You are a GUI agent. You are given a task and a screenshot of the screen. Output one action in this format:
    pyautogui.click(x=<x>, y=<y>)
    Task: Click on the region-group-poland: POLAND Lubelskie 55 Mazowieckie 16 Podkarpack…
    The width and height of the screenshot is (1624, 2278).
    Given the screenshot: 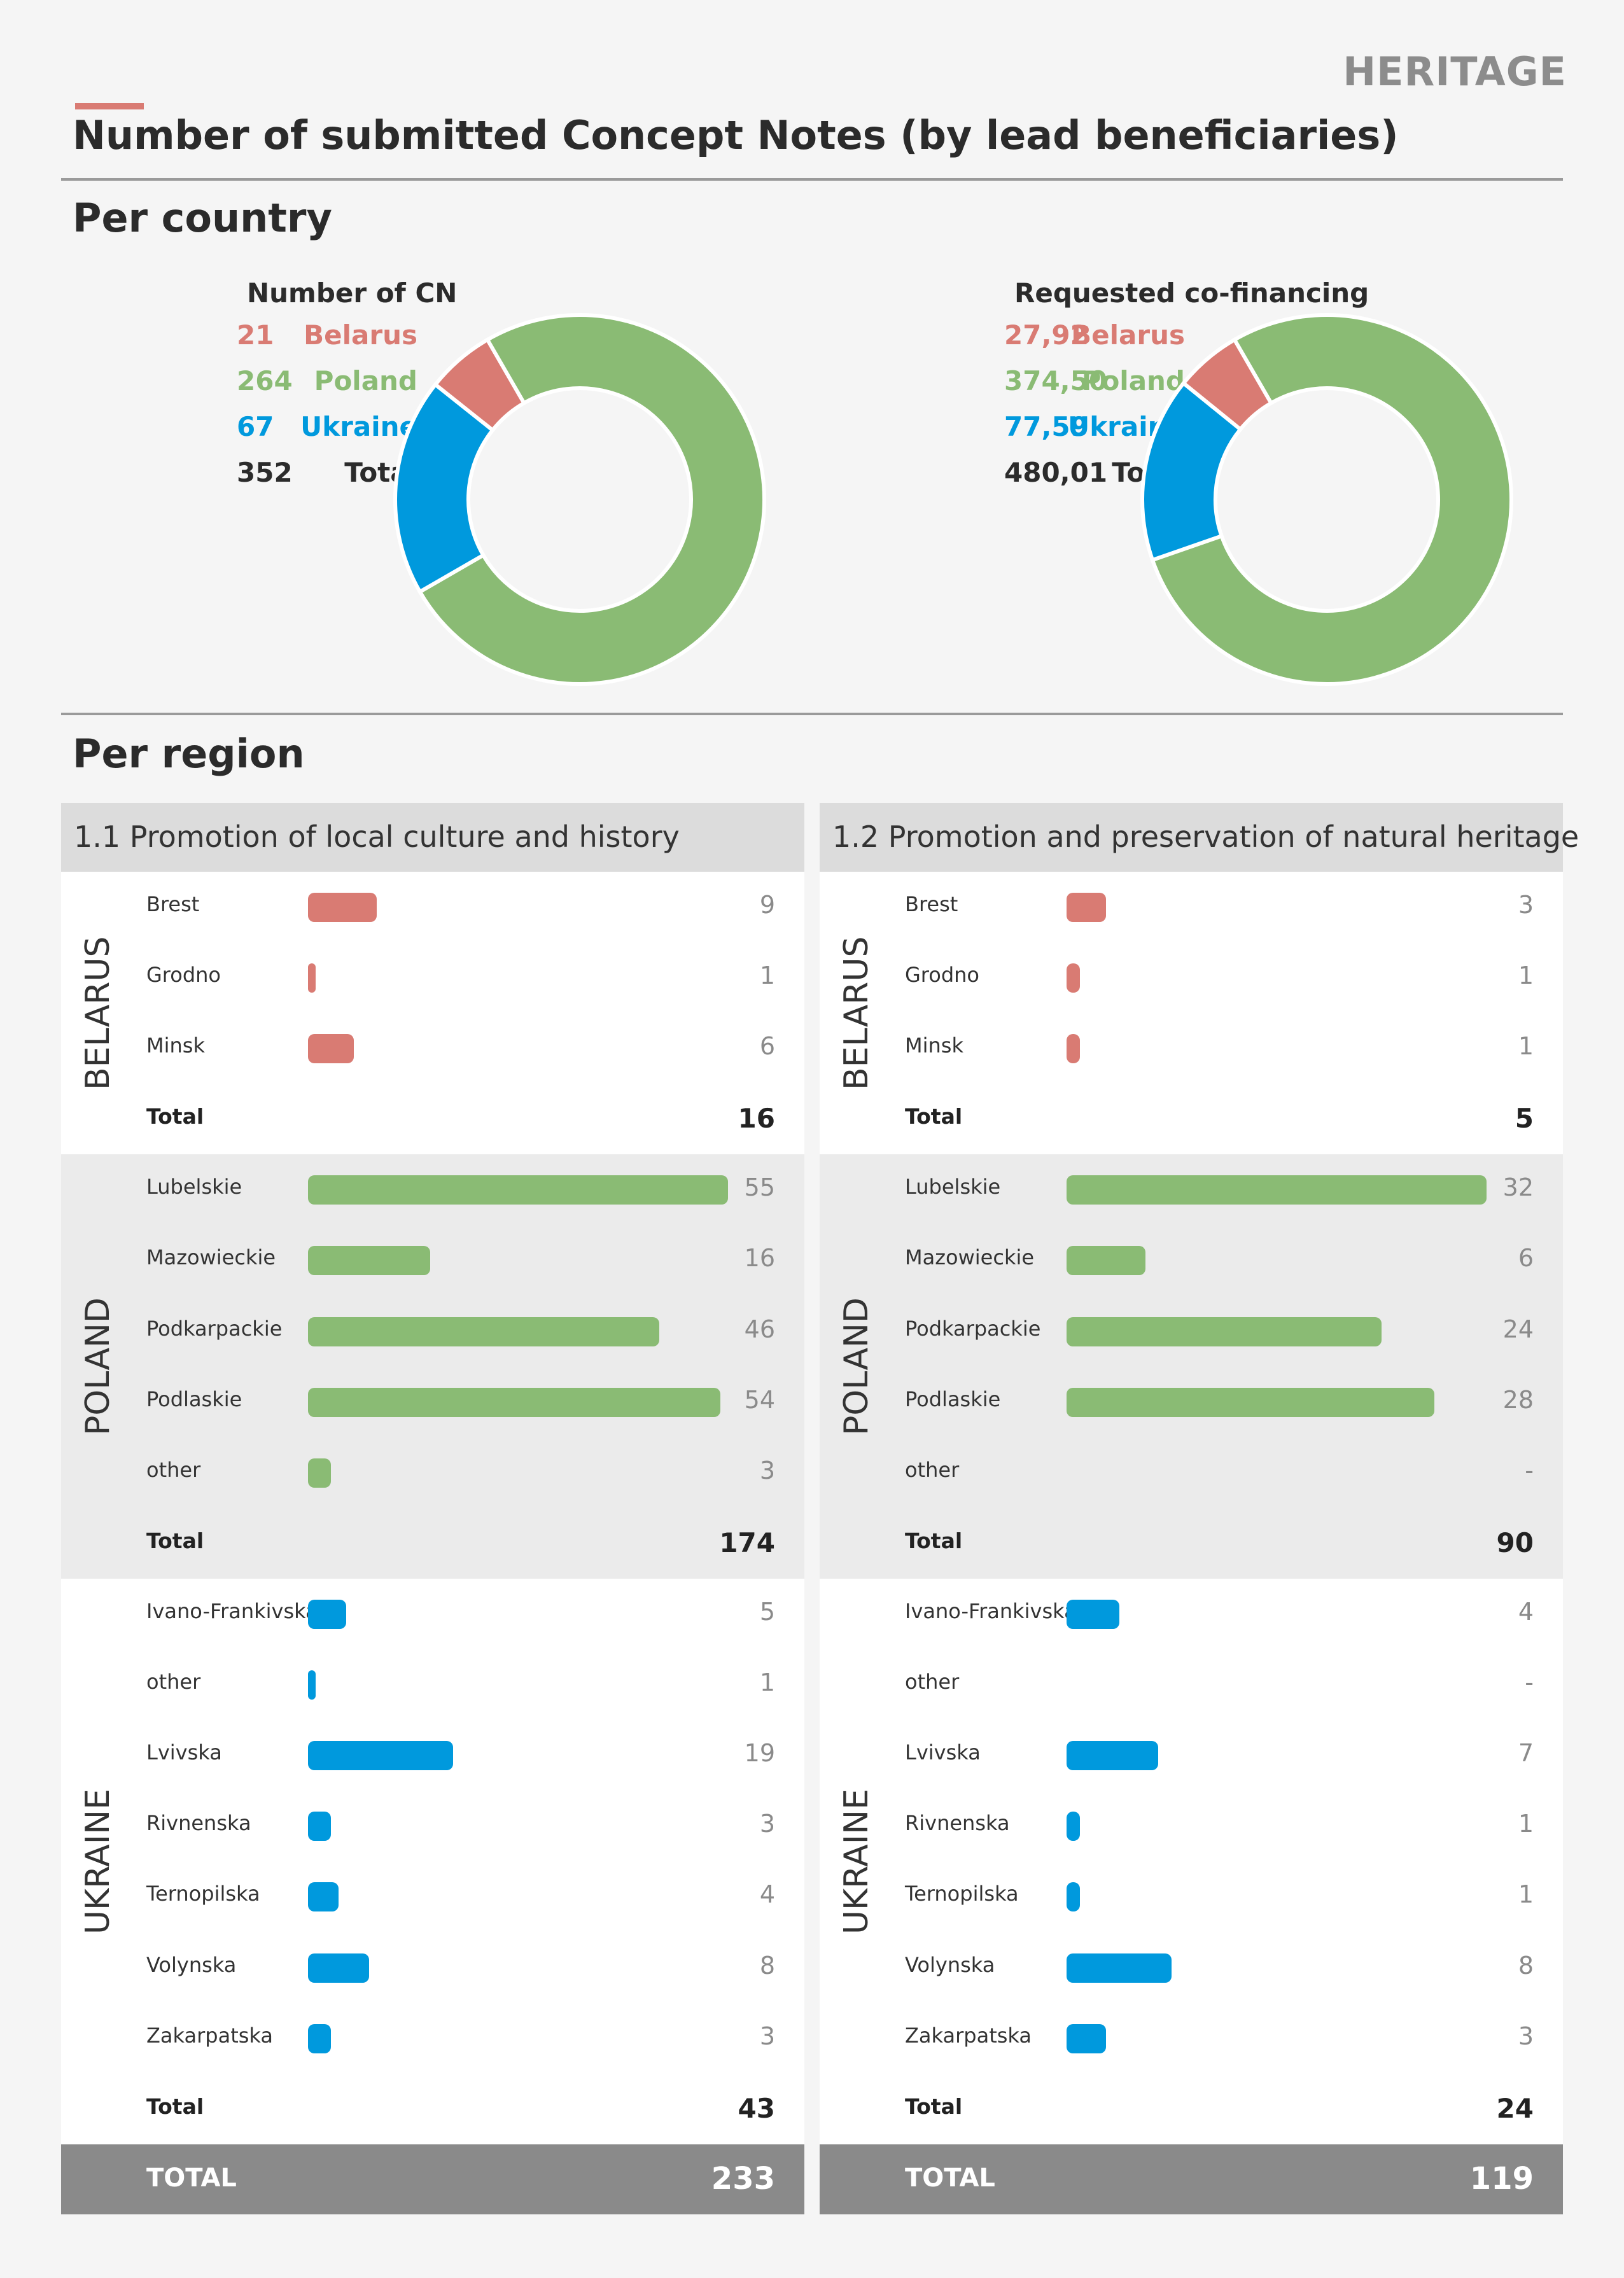 What is the action you would take?
    pyautogui.click(x=432, y=1366)
    